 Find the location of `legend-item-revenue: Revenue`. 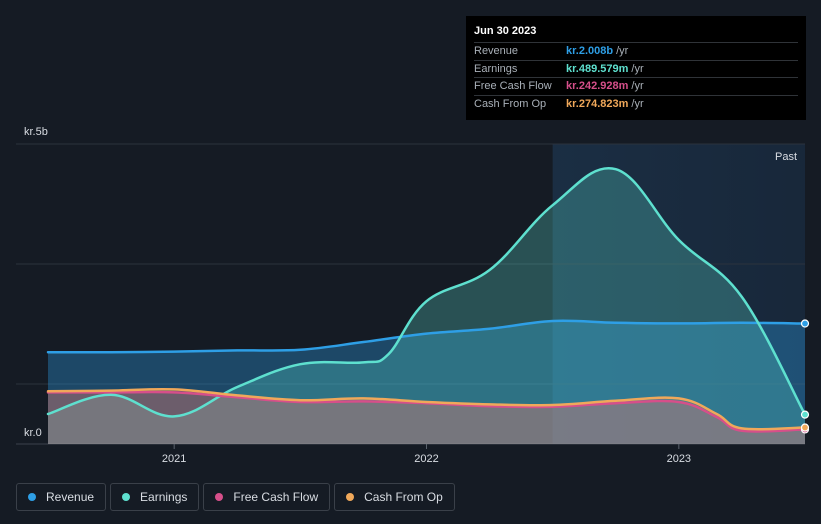

legend-item-revenue: Revenue is located at coordinates (61, 497).